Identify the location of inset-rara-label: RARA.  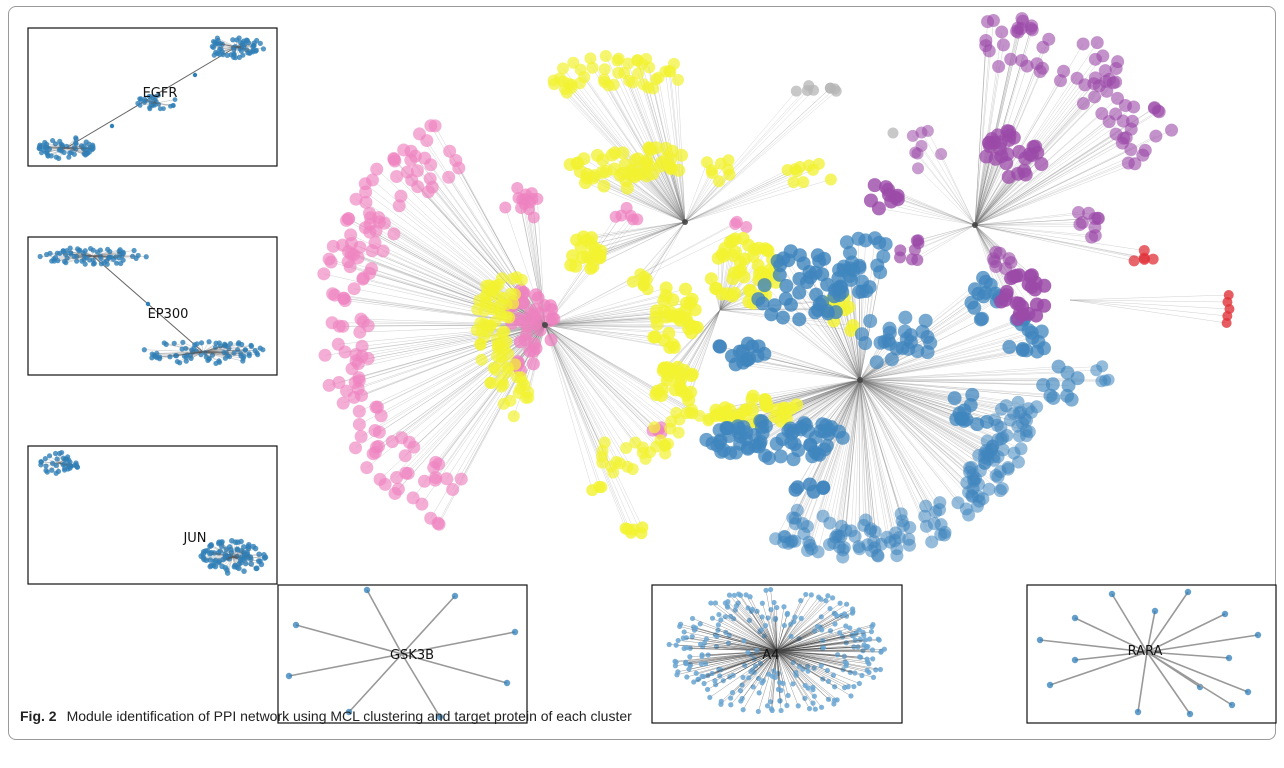
(1145, 651).